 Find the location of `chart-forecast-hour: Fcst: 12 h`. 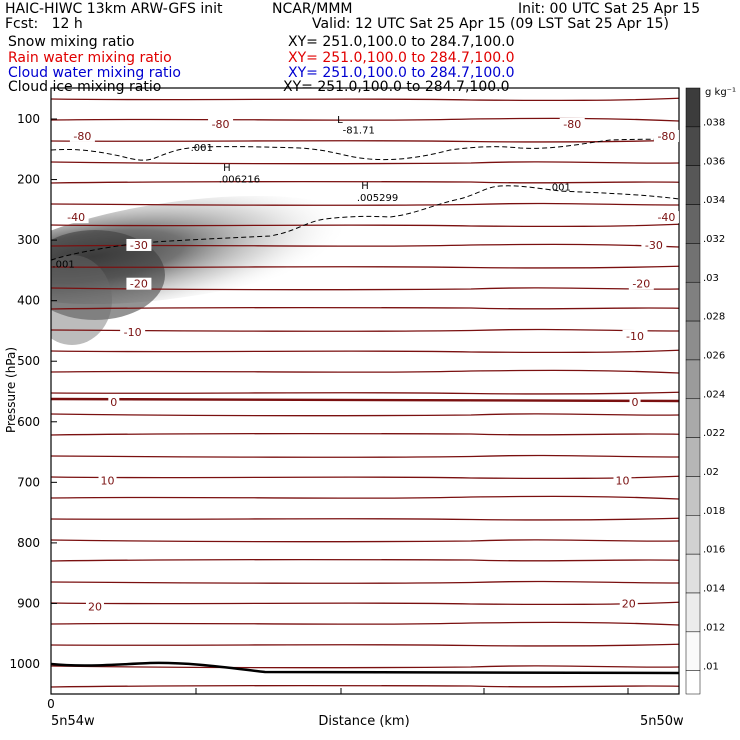

chart-forecast-hour: Fcst: 12 h is located at coordinates (44, 24).